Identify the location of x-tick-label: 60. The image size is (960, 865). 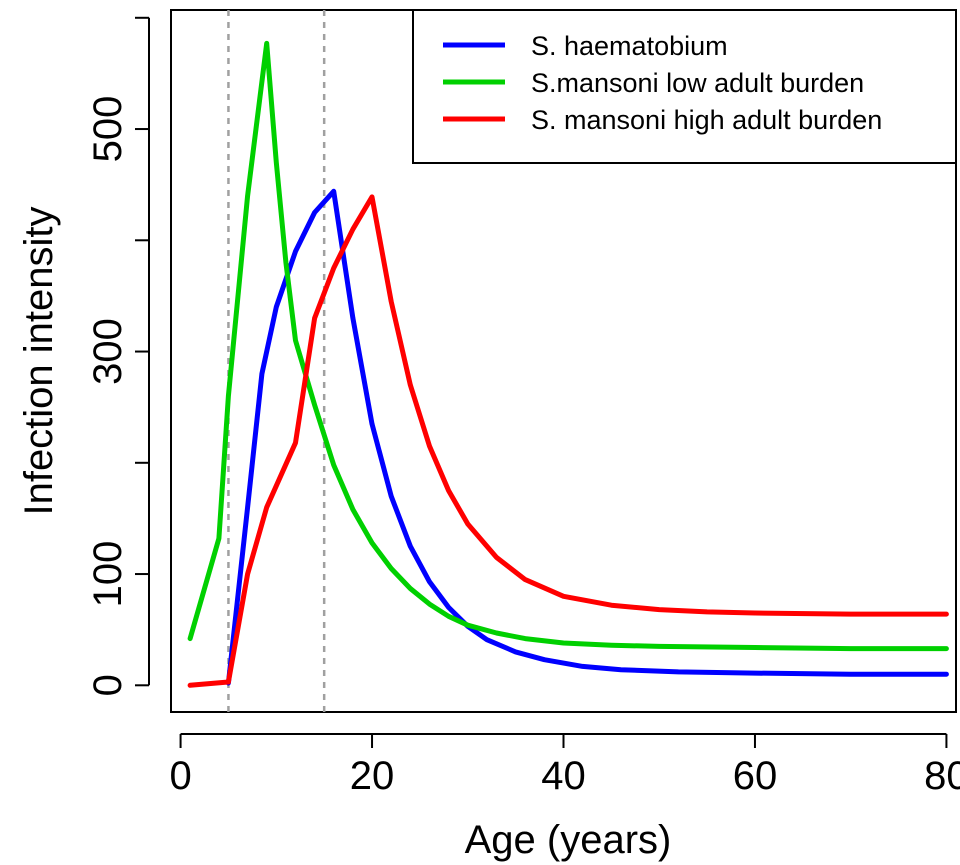
(755, 776).